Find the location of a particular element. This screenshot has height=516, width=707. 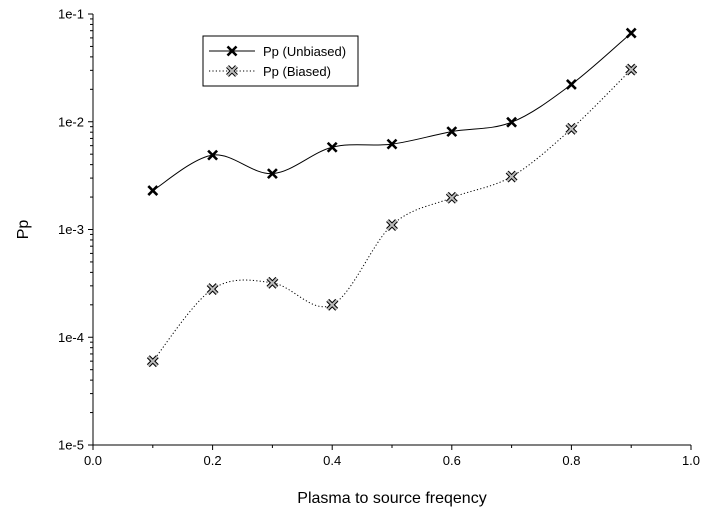

x-tick-label: 0.2 is located at coordinates (213, 460).